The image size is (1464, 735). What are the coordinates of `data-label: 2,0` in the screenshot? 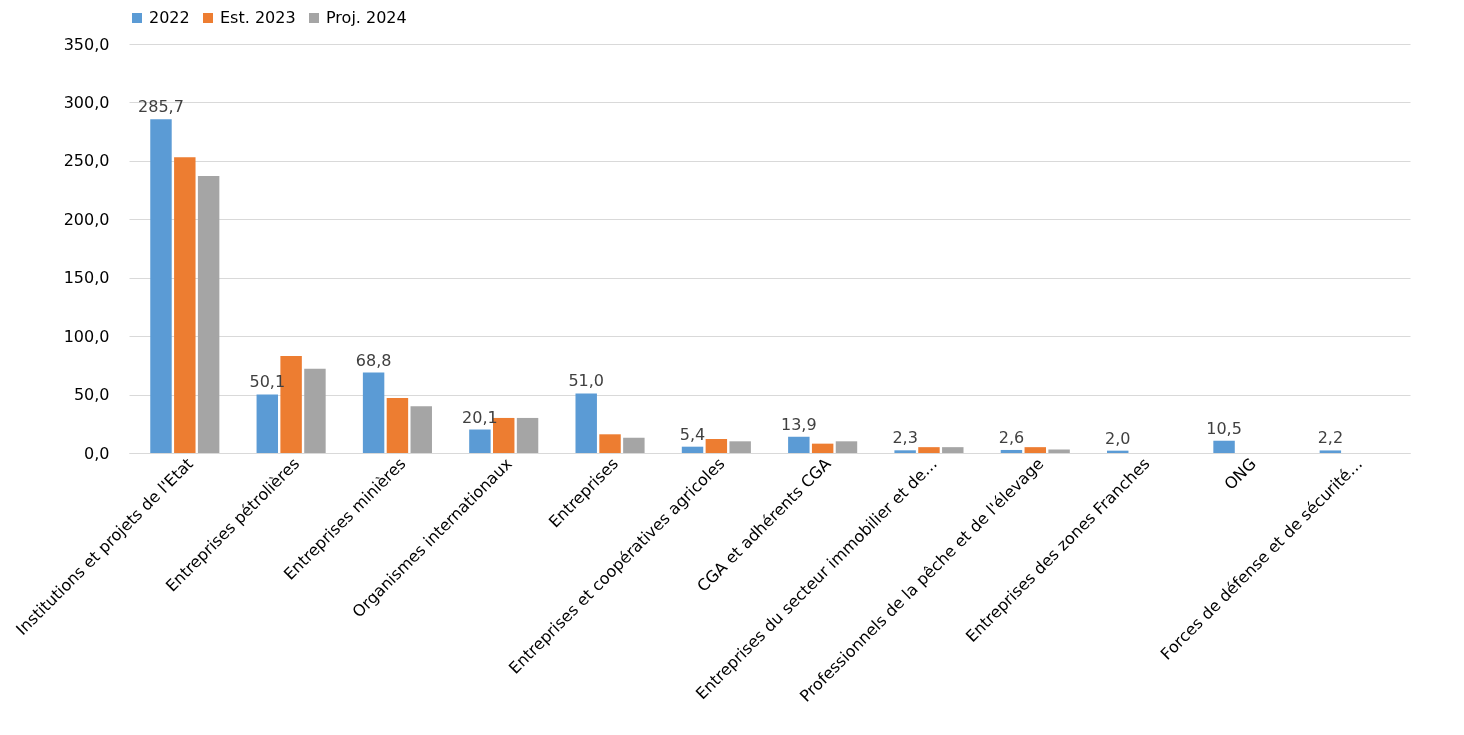 It's located at (1118, 438).